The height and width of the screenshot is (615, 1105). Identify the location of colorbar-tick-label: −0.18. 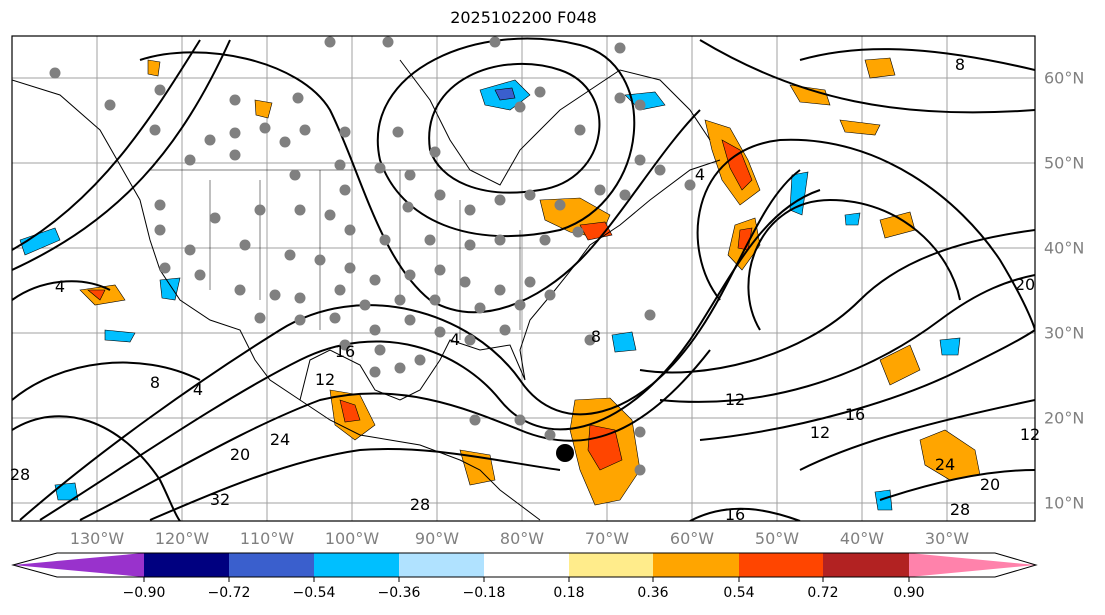
(484, 593).